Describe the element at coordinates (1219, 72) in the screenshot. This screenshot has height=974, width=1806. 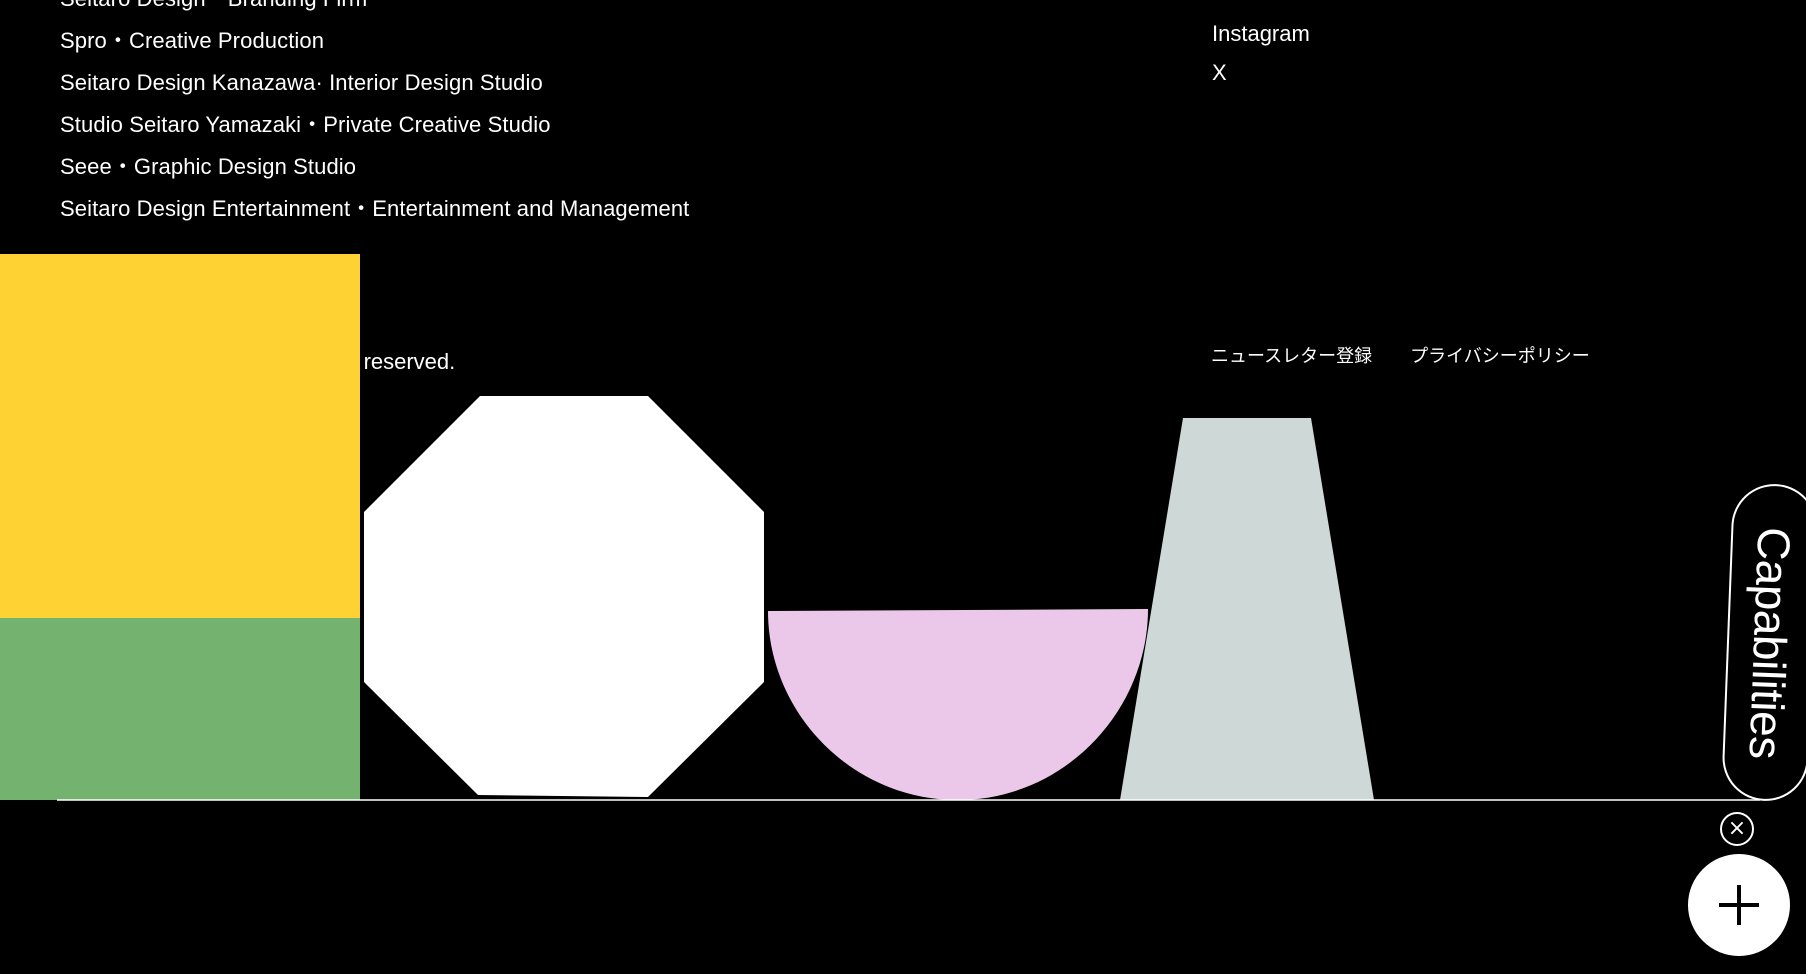
I see `x-link: X` at that location.